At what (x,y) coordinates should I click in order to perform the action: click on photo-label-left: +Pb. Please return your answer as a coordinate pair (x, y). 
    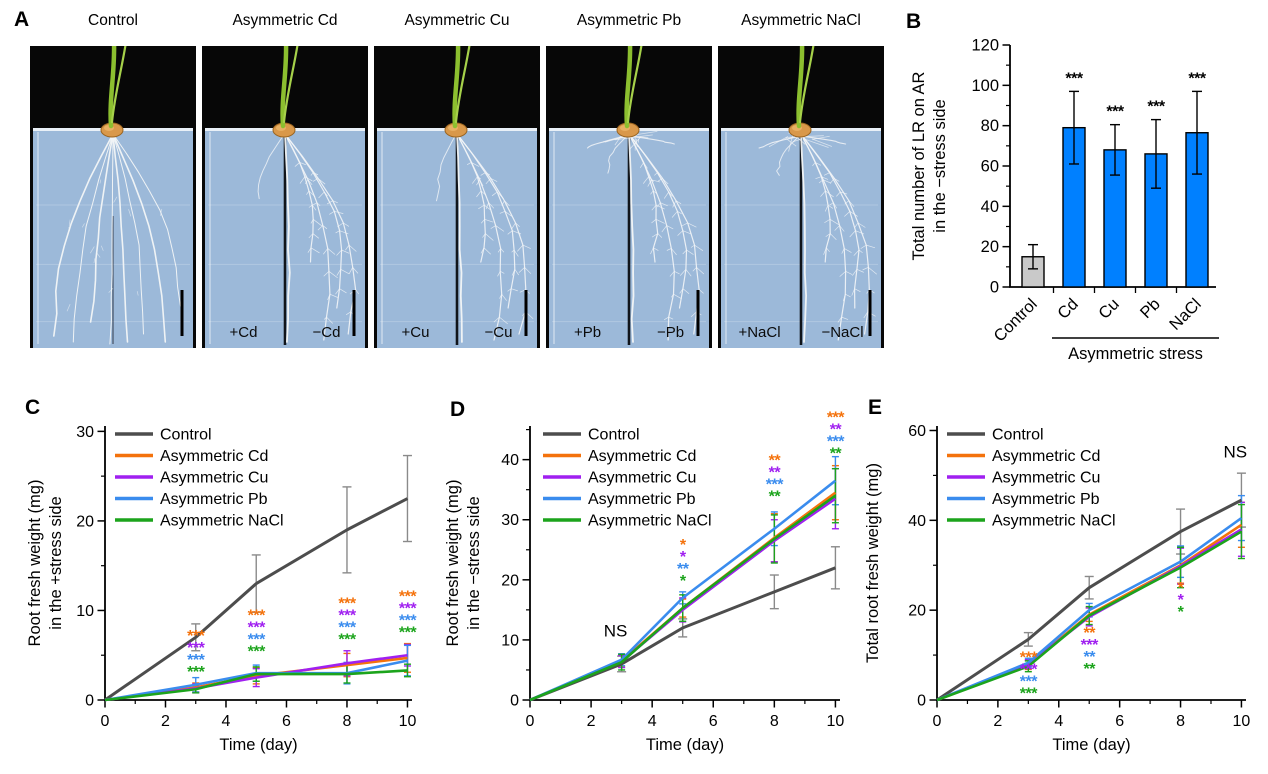
    Looking at the image, I should click on (587, 332).